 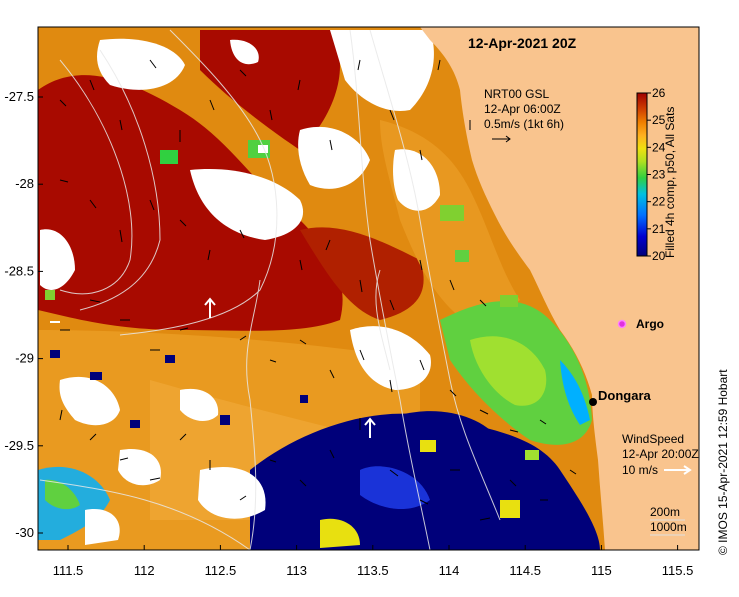 I want to click on colorbar-gradient, so click(x=642, y=174).